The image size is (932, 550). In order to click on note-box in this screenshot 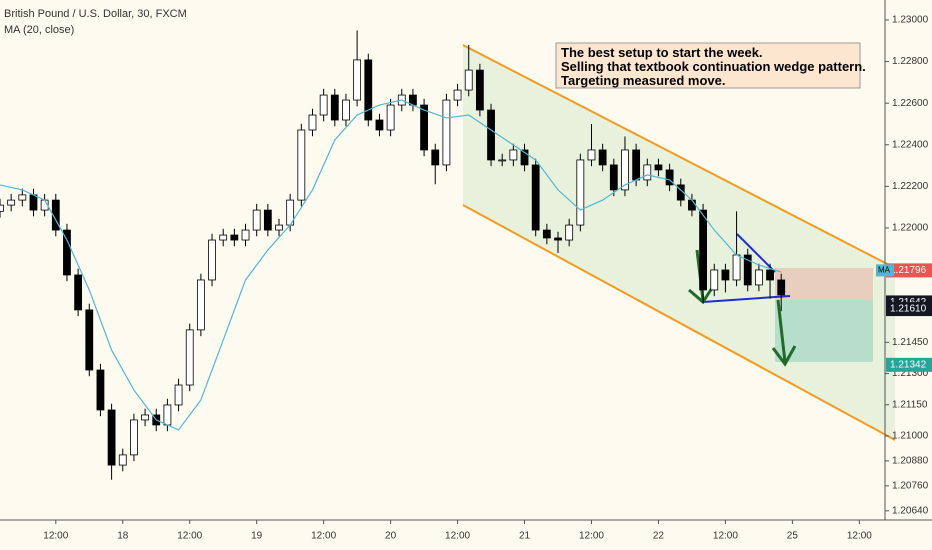, I will do `click(708, 65)`.